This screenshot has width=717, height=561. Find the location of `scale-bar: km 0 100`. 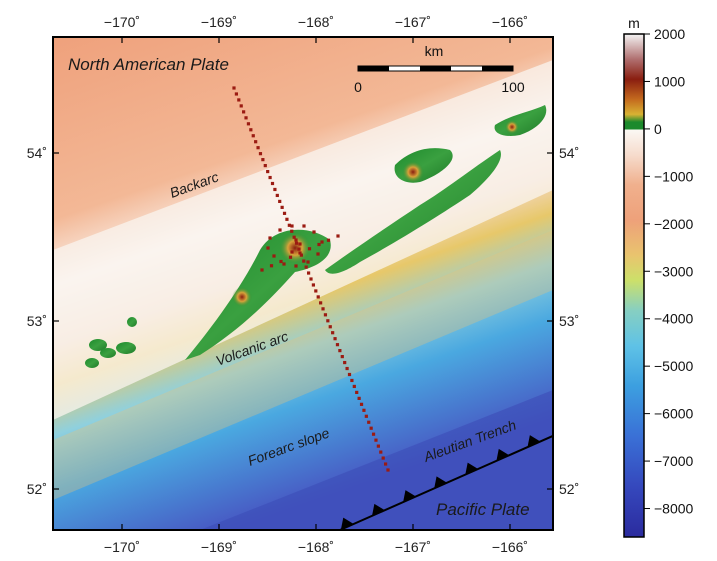

scale-bar: km 0 100 is located at coordinates (439, 69).